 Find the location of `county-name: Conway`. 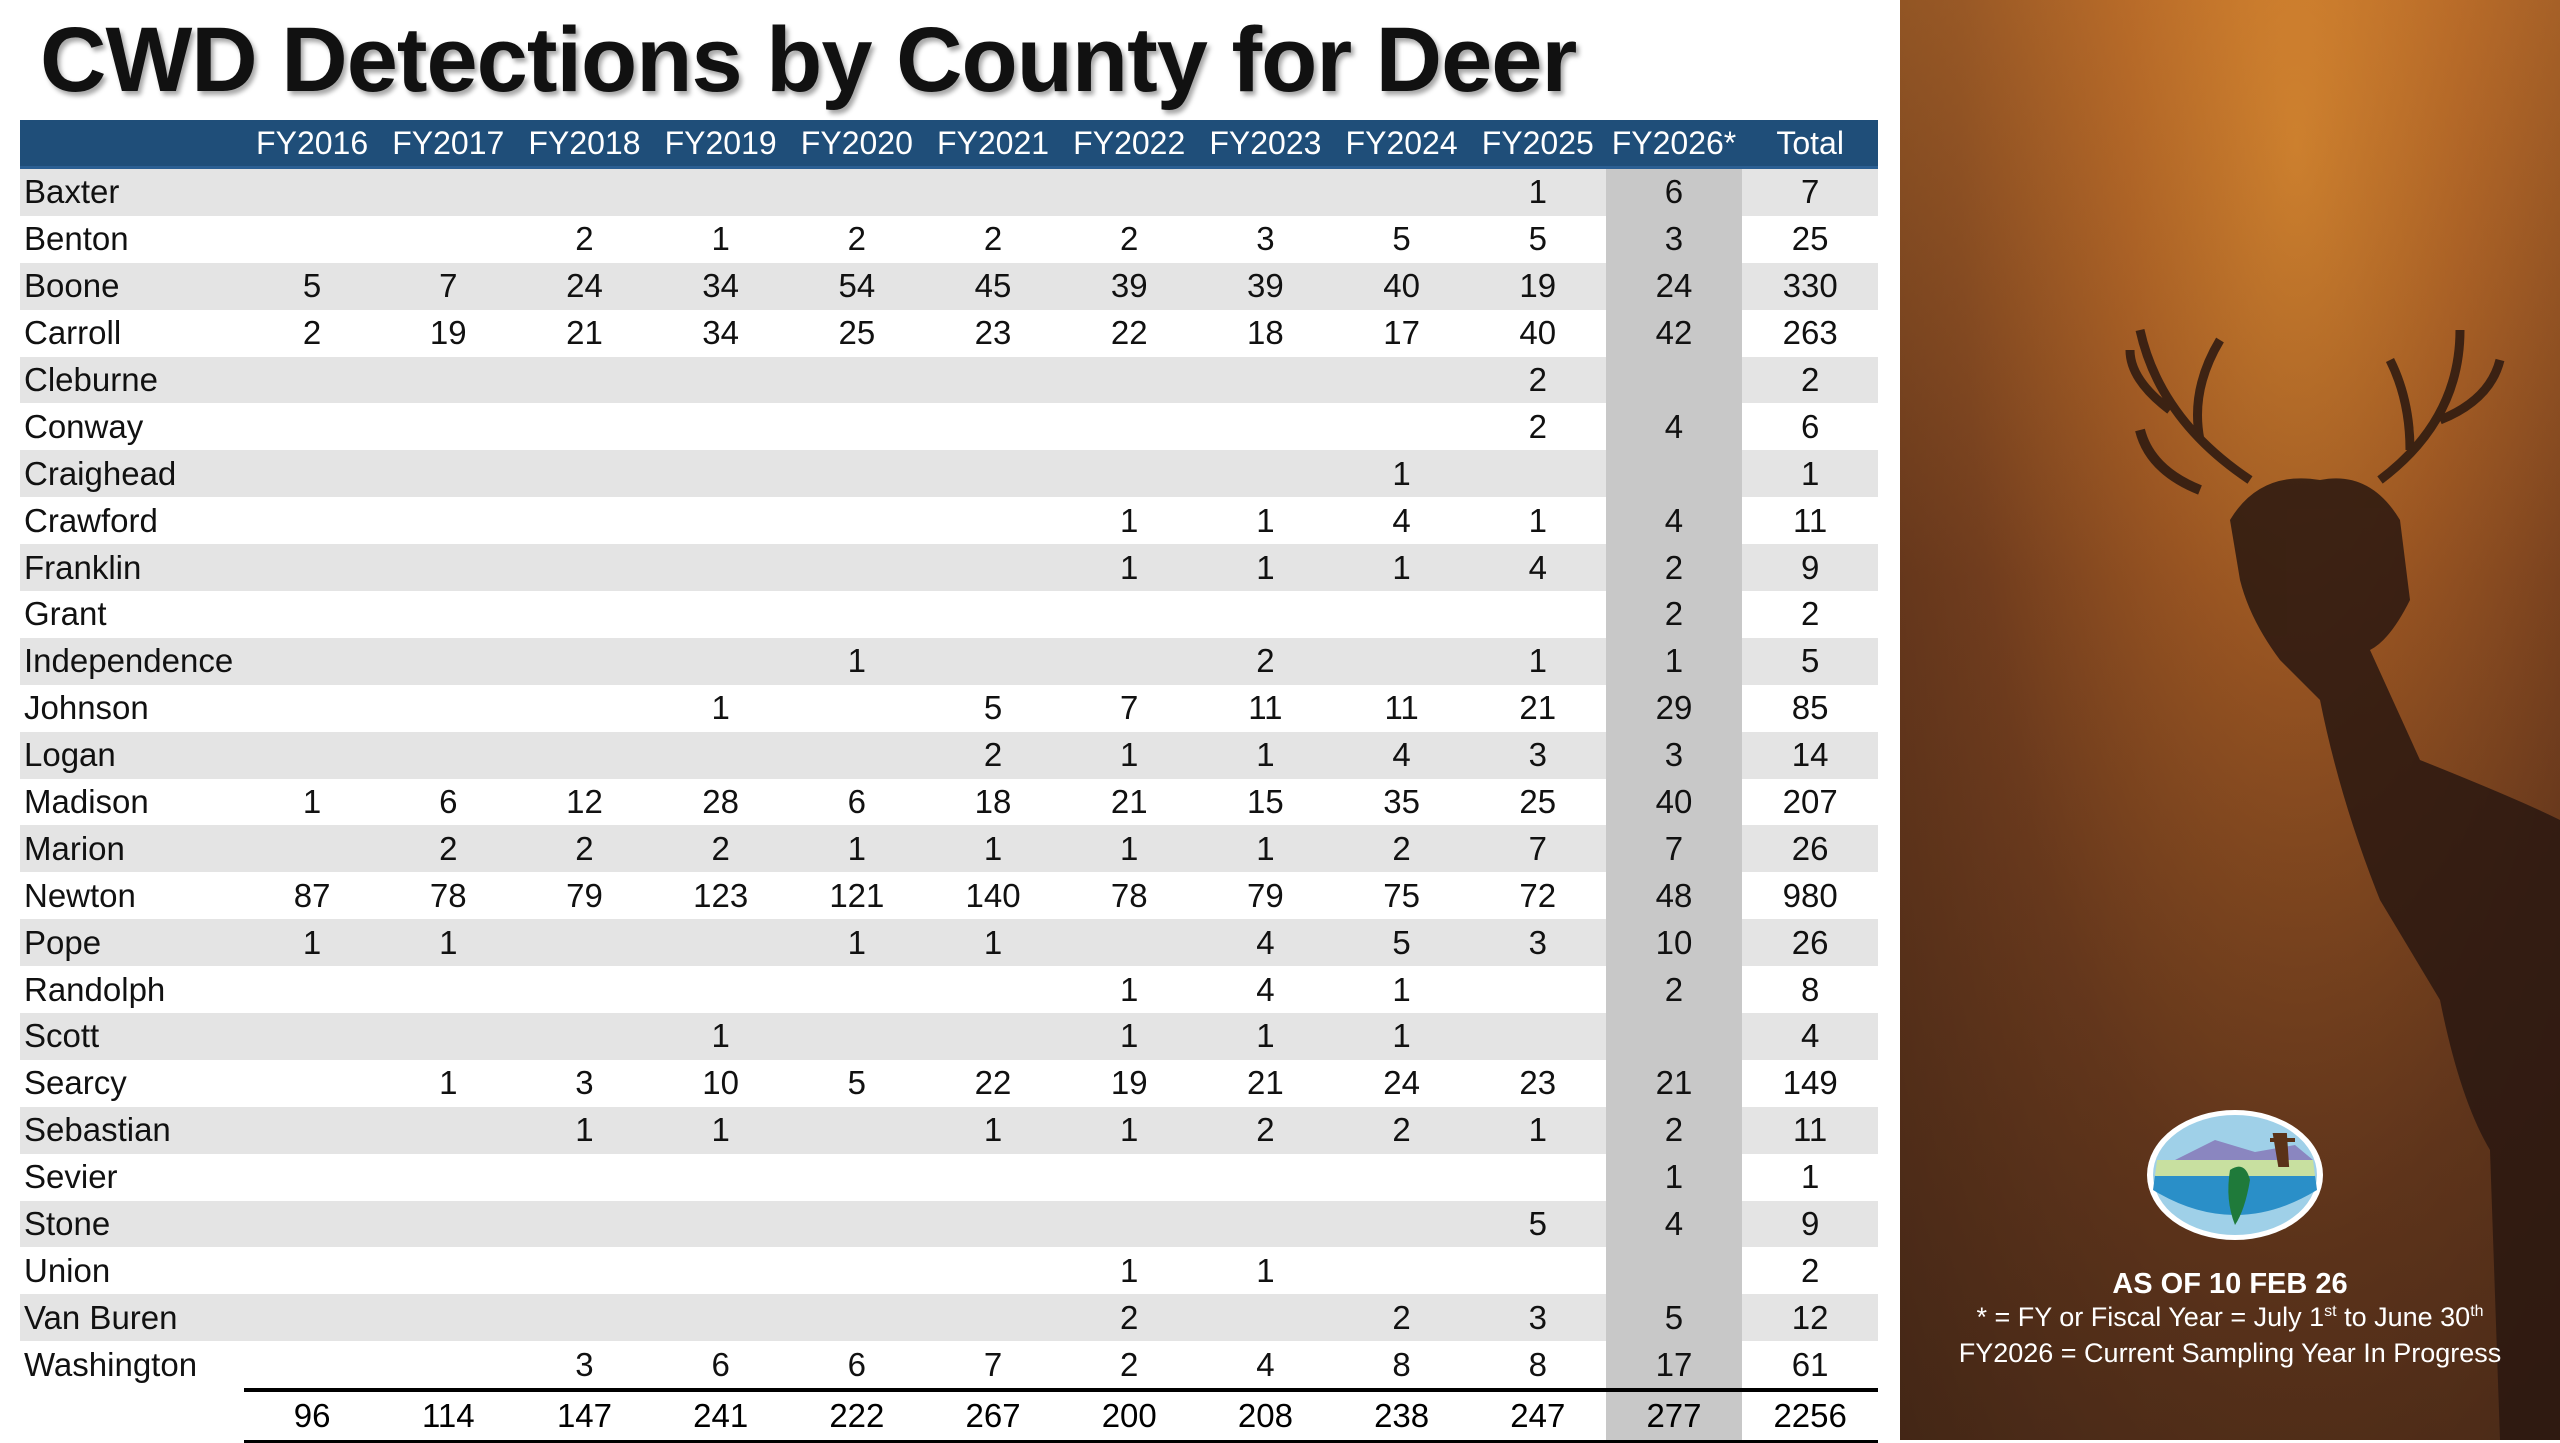

county-name: Conway is located at coordinates (84, 426).